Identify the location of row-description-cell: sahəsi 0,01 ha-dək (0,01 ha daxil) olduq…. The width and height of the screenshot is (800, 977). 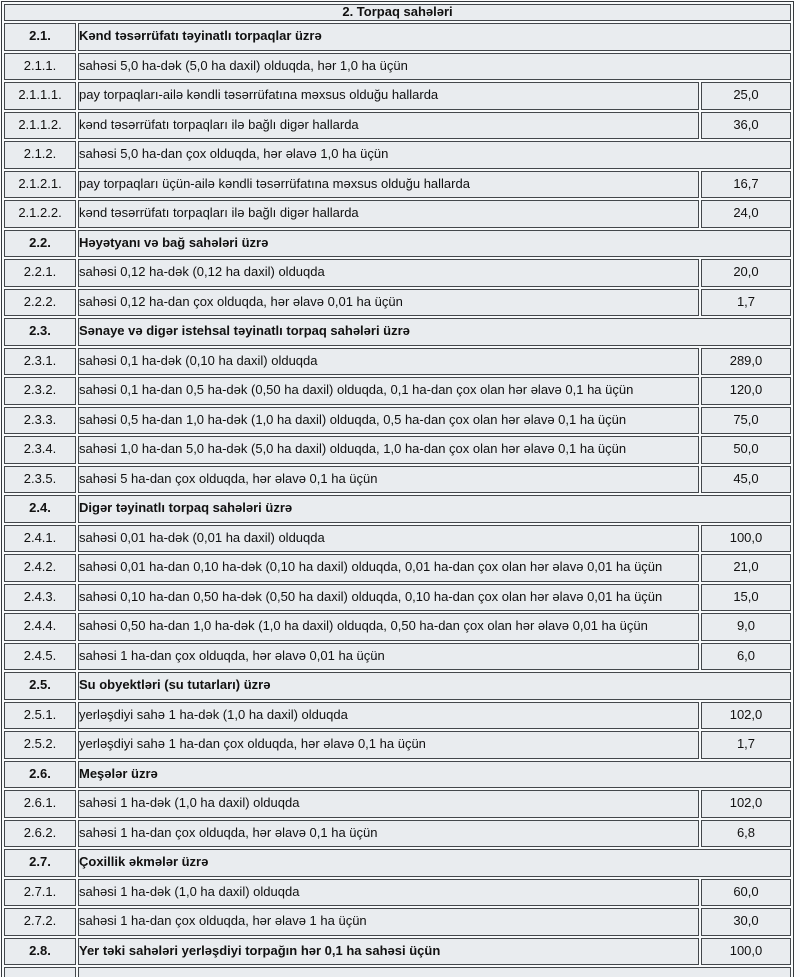
(388, 538).